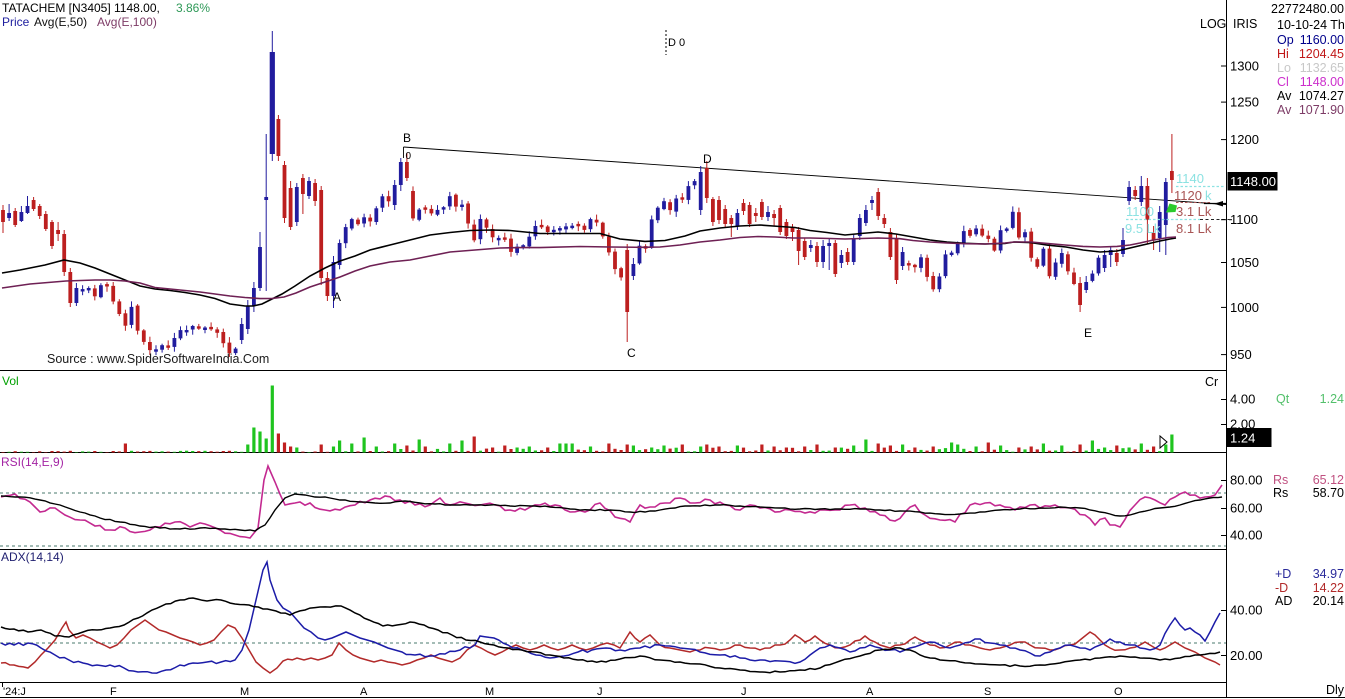 Image resolution: width=1345 pixels, height=699 pixels. What do you see at coordinates (14, 692) in the screenshot?
I see `svg-text: '24:J` at bounding box center [14, 692].